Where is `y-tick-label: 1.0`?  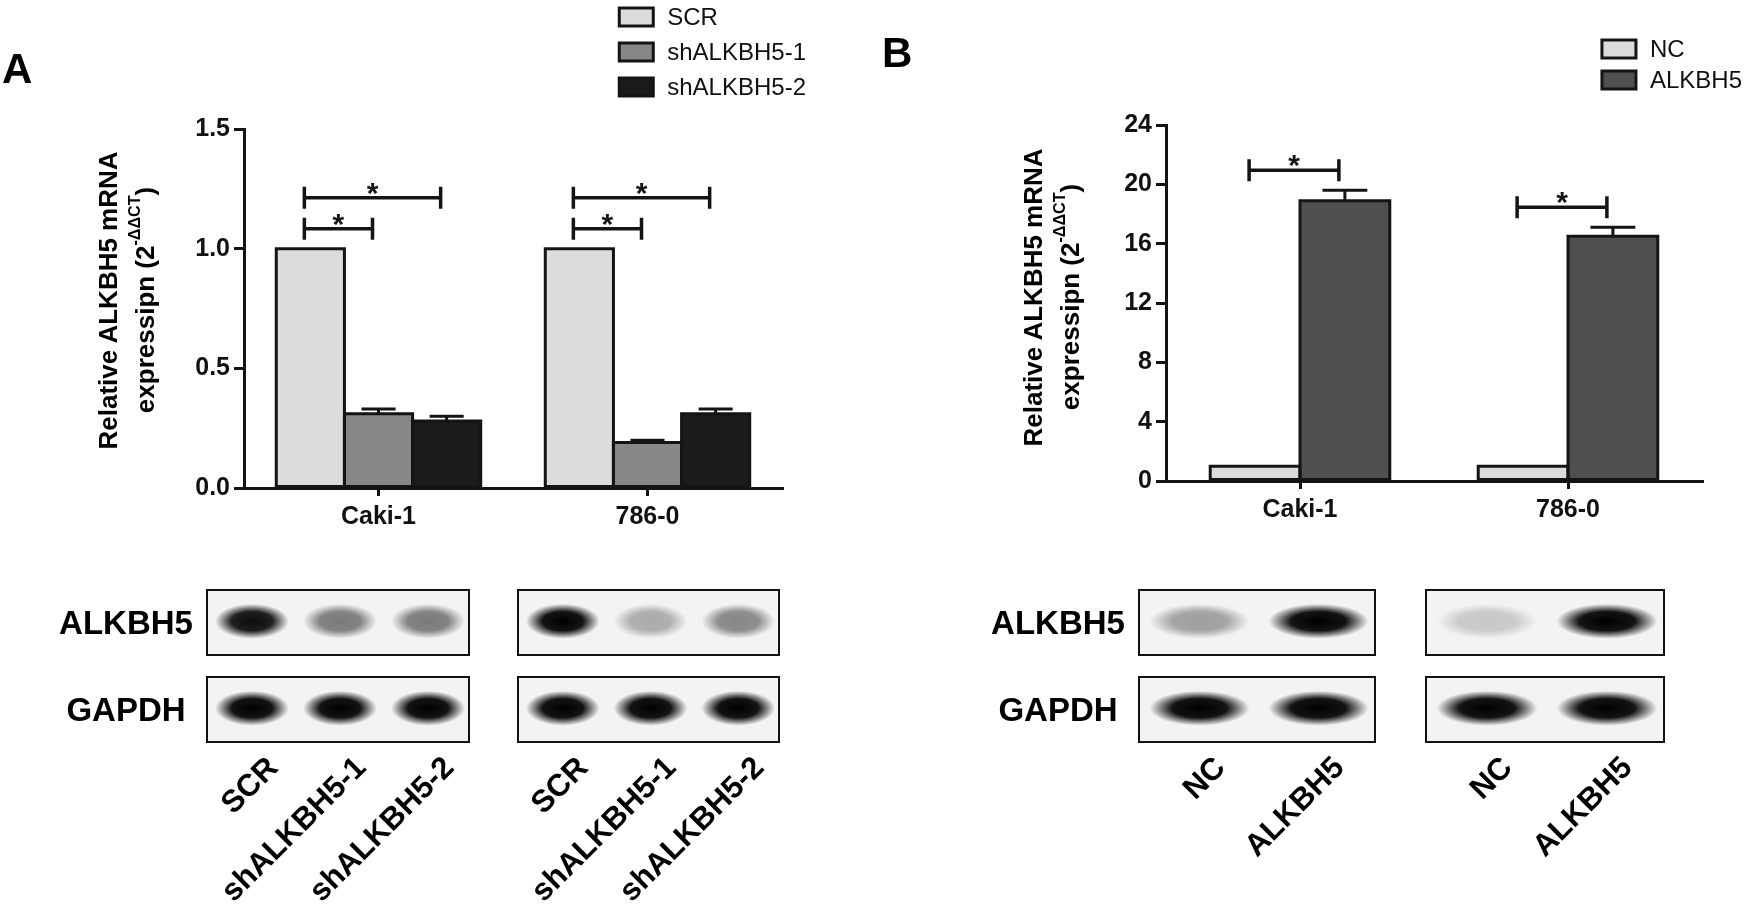
y-tick-label: 1.0 is located at coordinates (212, 246).